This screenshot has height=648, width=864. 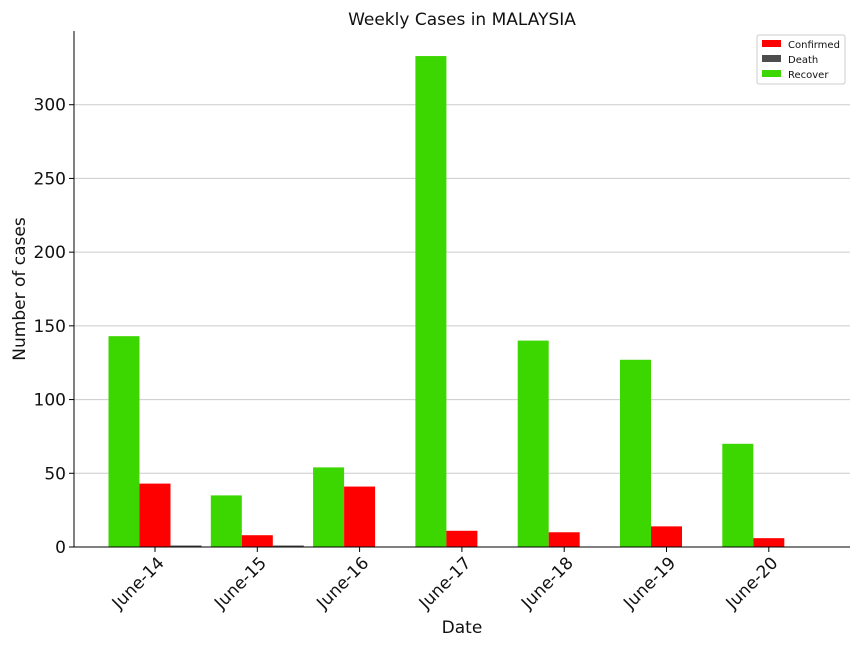 I want to click on x-tick-label: June-20, so click(x=752, y=583).